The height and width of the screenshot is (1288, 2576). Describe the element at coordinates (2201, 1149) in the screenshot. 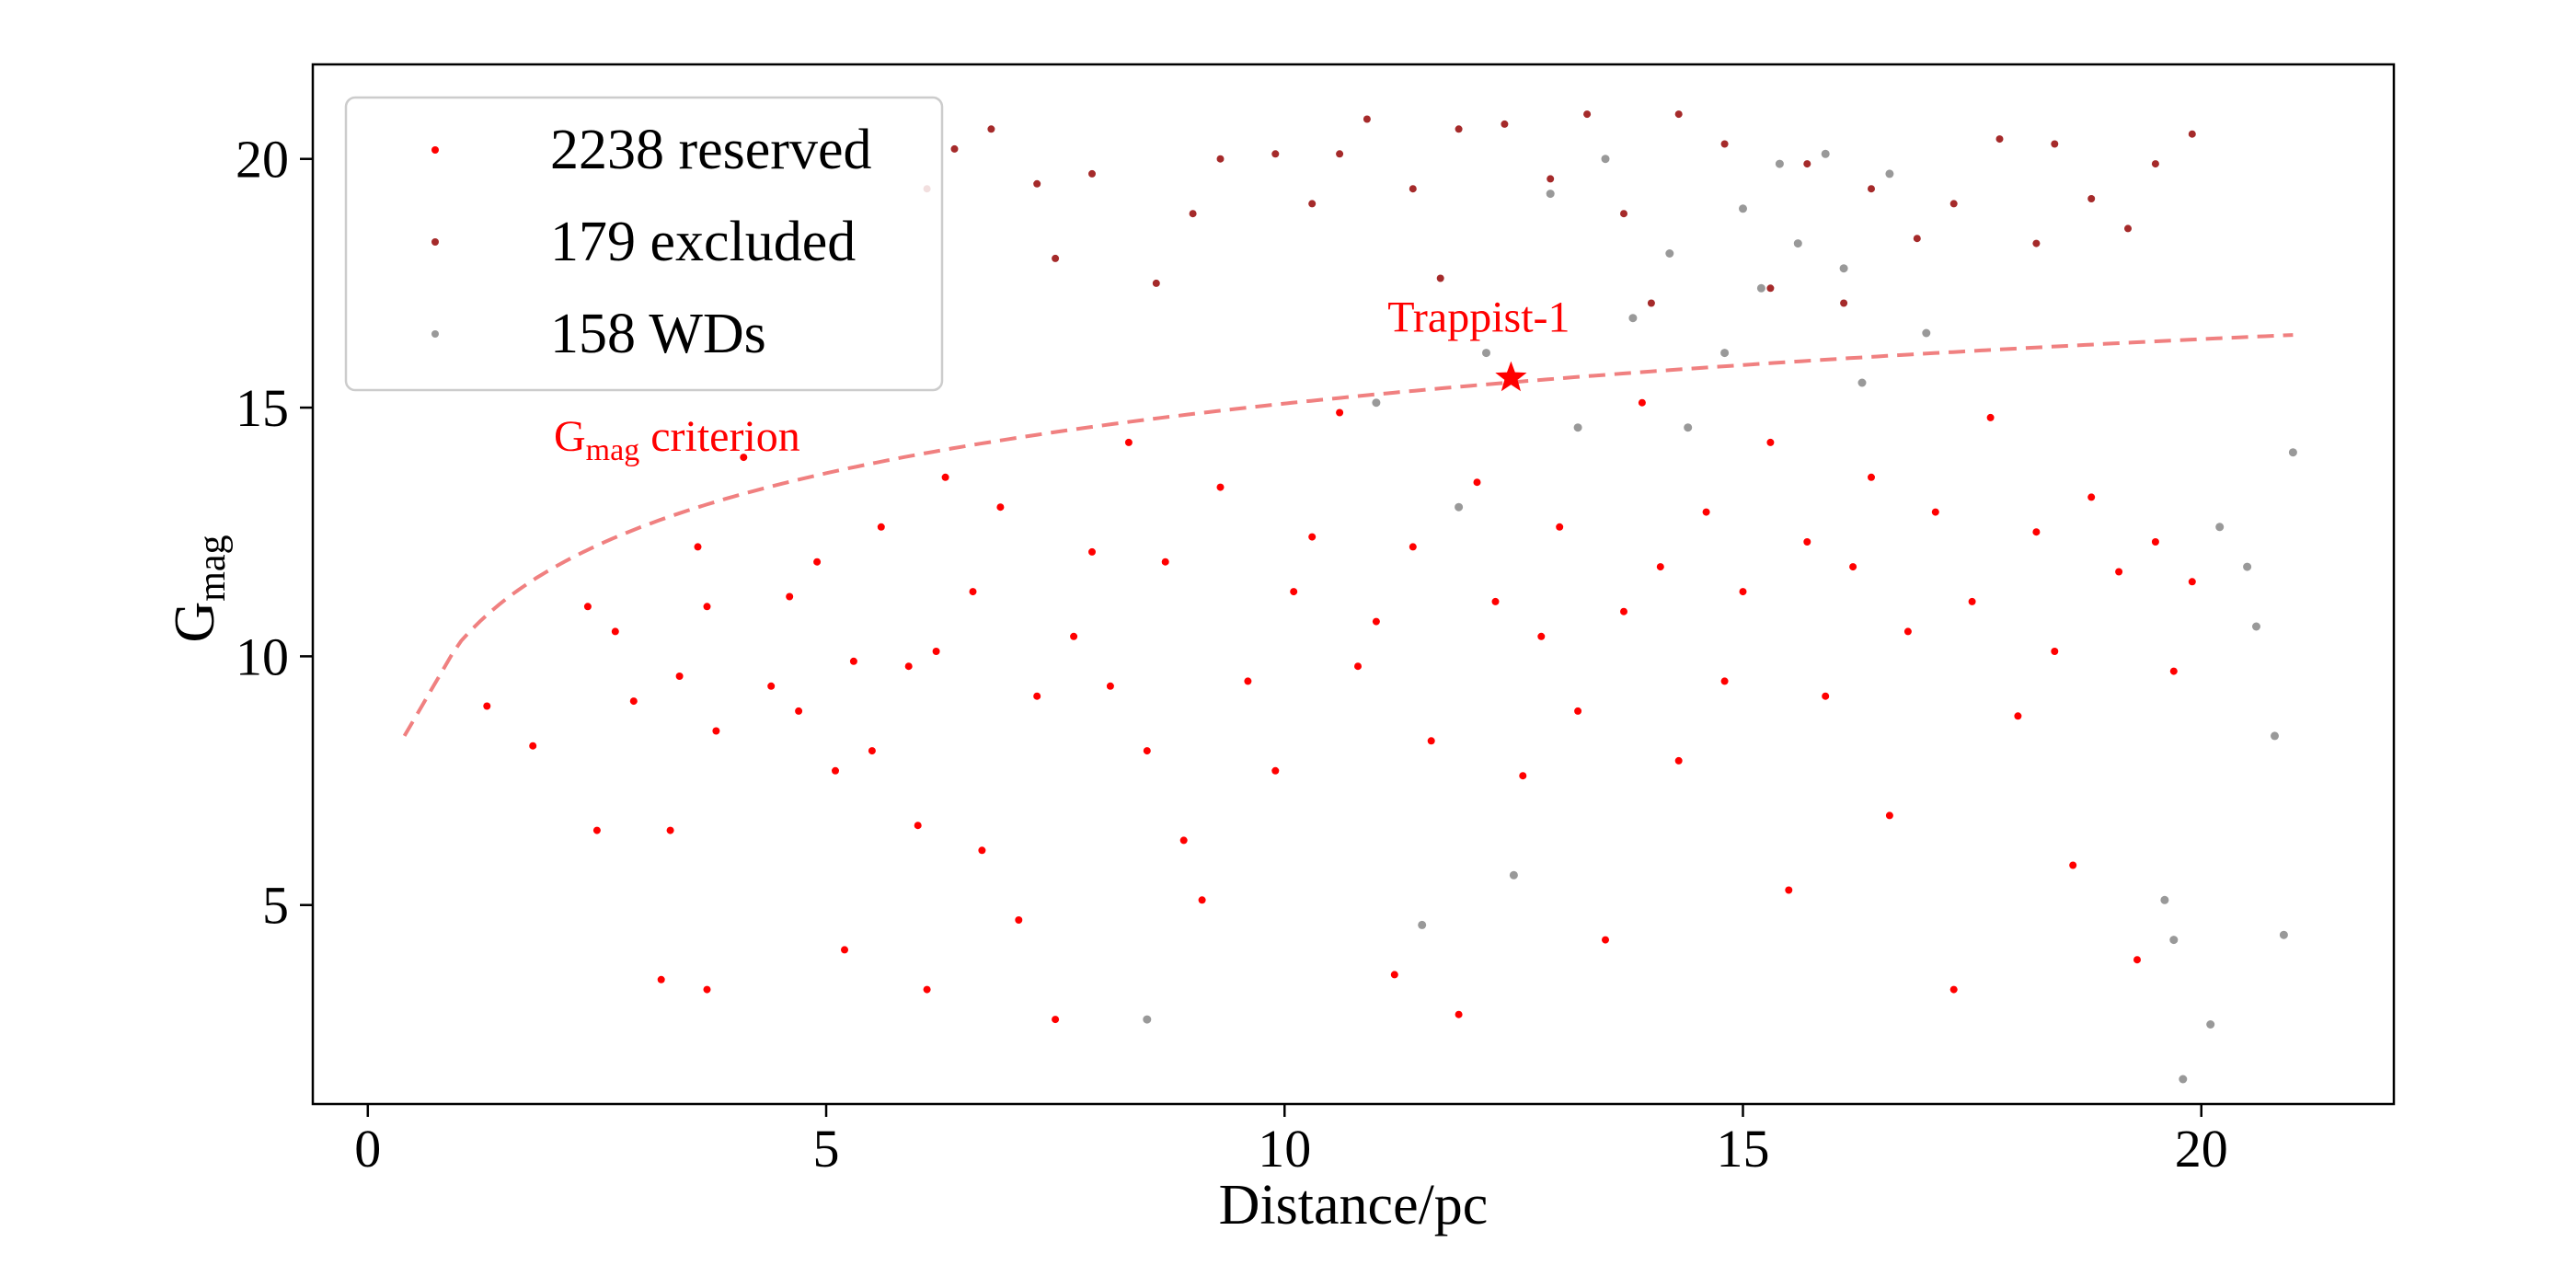

I see `x-tick-label: 20` at that location.